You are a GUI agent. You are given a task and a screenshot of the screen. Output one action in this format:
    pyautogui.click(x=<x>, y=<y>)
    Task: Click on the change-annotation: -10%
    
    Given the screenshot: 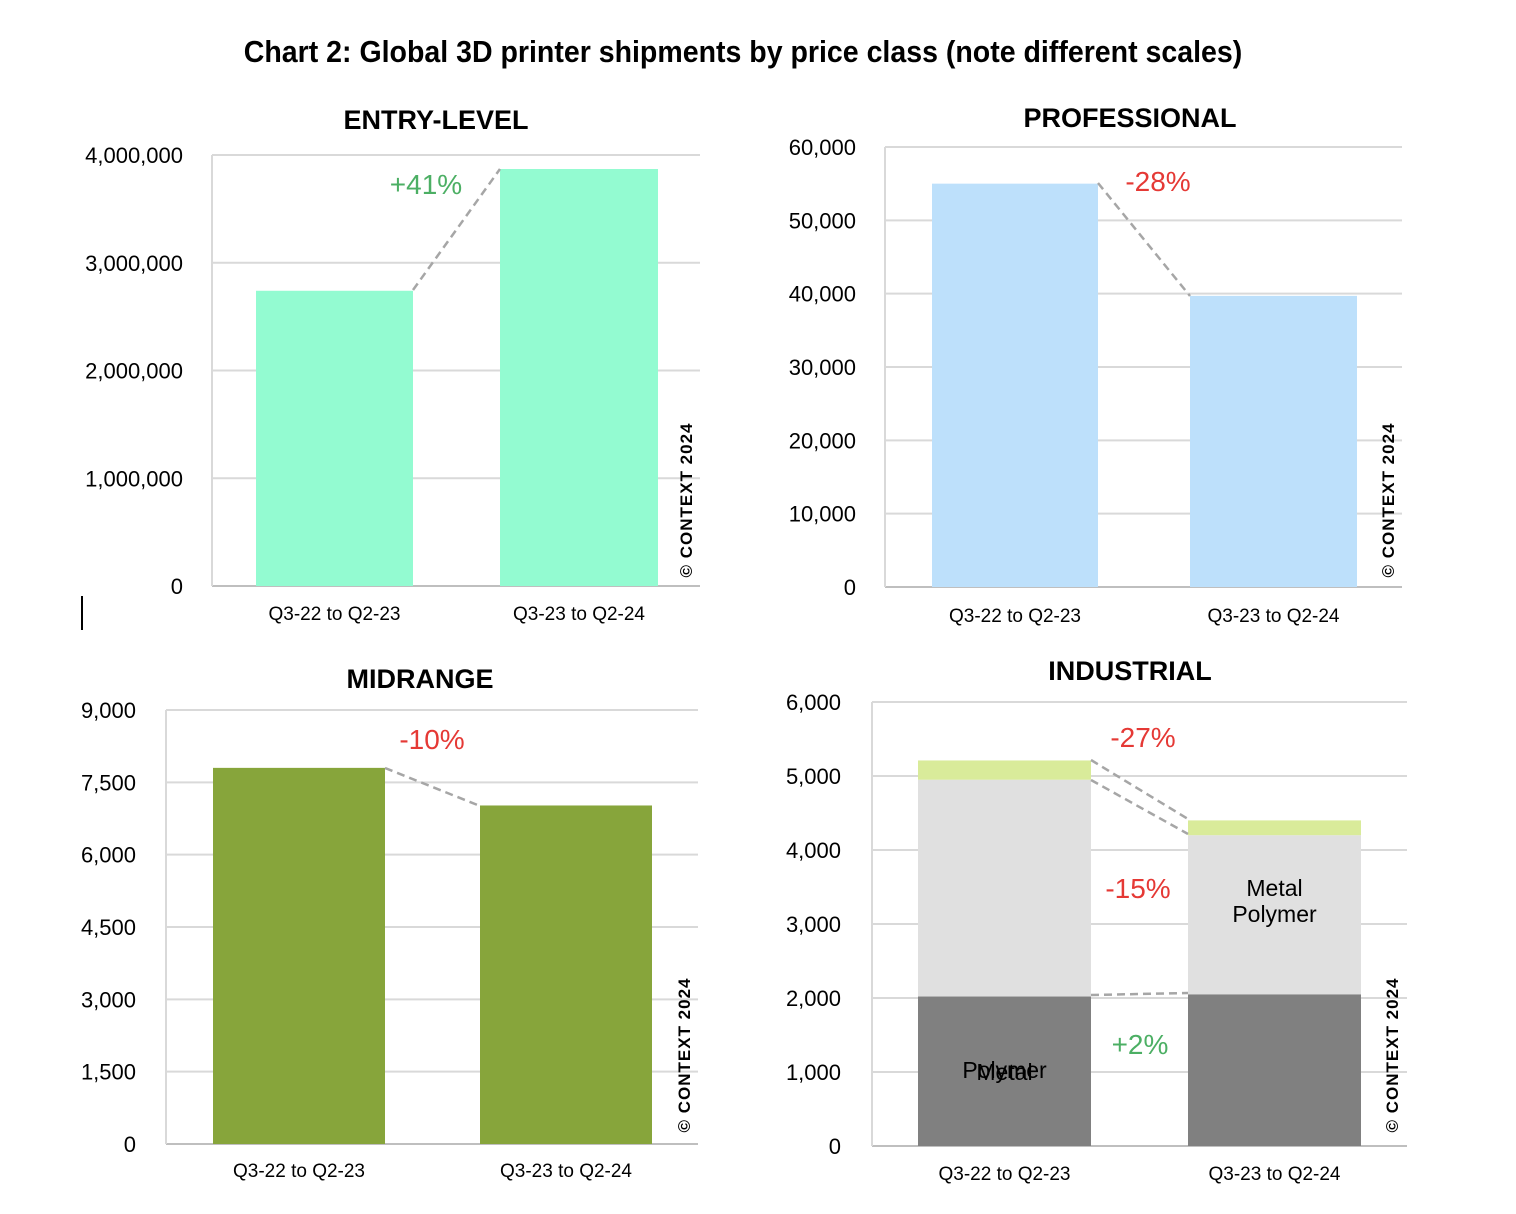 What is the action you would take?
    pyautogui.click(x=431, y=739)
    